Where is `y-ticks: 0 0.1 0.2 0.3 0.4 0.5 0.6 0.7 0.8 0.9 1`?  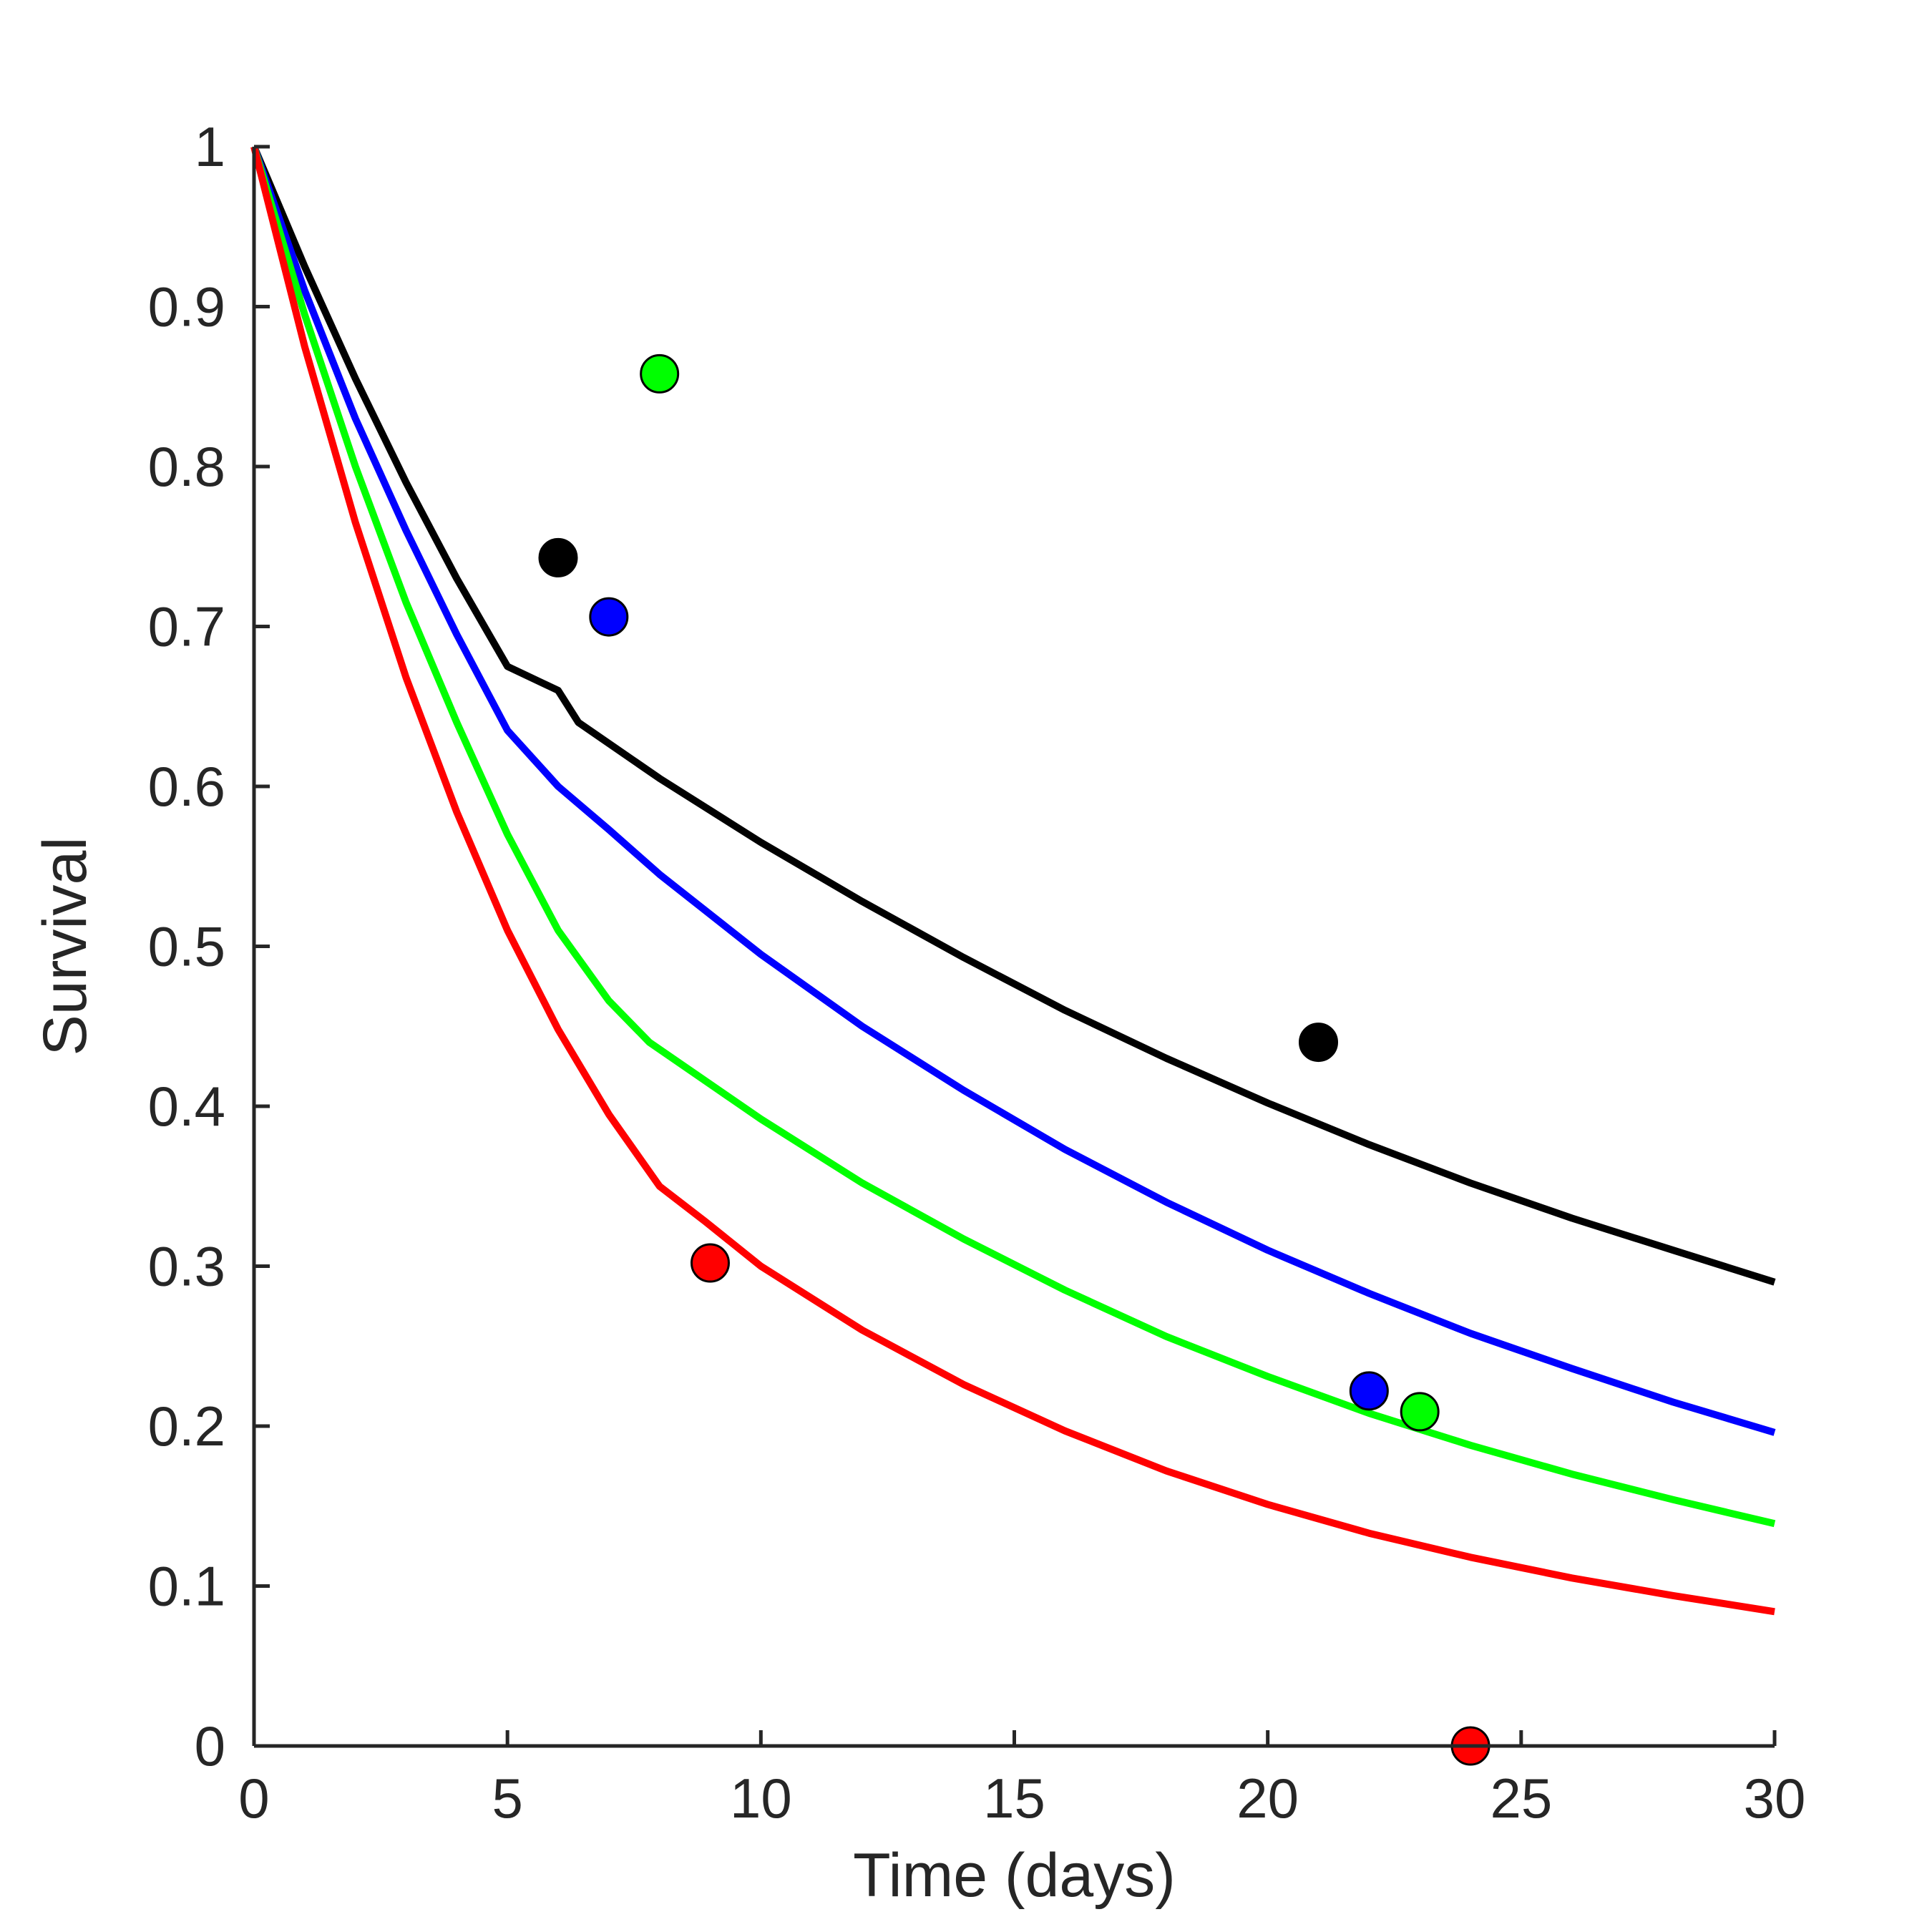 y-ticks: 0 0.1 0.2 0.3 0.4 0.5 0.6 0.7 0.8 0.9 1 is located at coordinates (209, 946).